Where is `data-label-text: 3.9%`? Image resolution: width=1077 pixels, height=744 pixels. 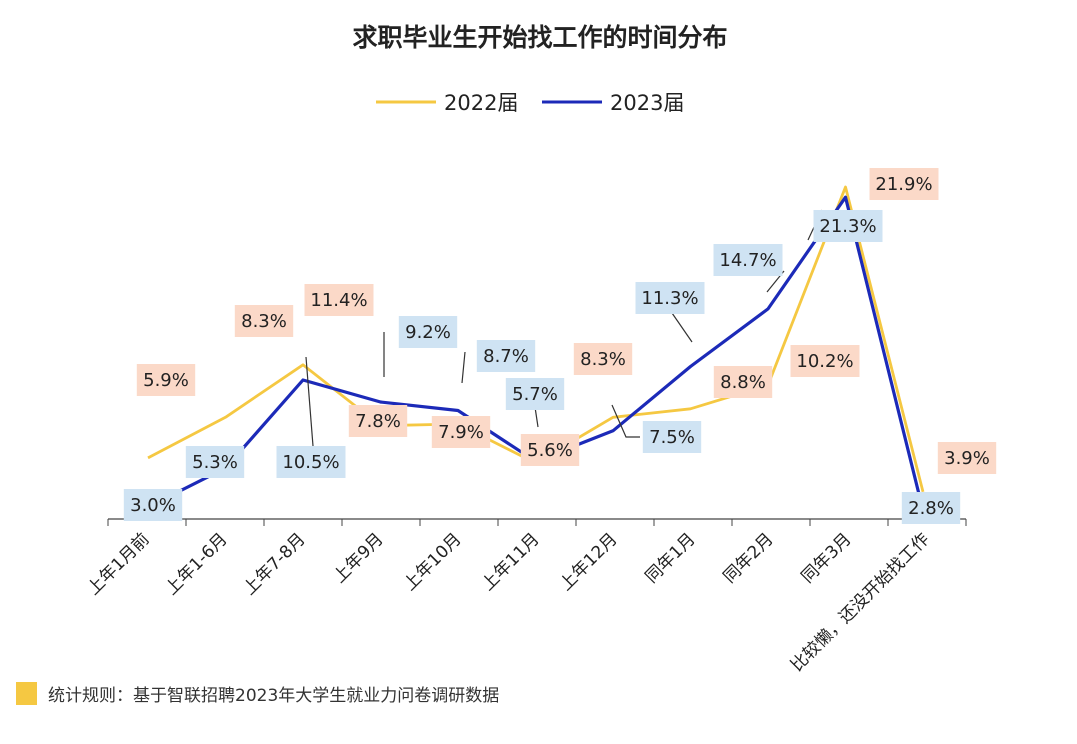 data-label-text: 3.9% is located at coordinates (967, 458).